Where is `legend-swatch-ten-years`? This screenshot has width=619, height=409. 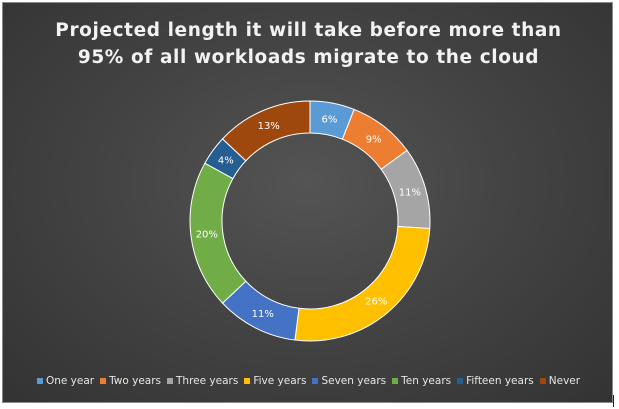 legend-swatch-ten-years is located at coordinates (395, 381).